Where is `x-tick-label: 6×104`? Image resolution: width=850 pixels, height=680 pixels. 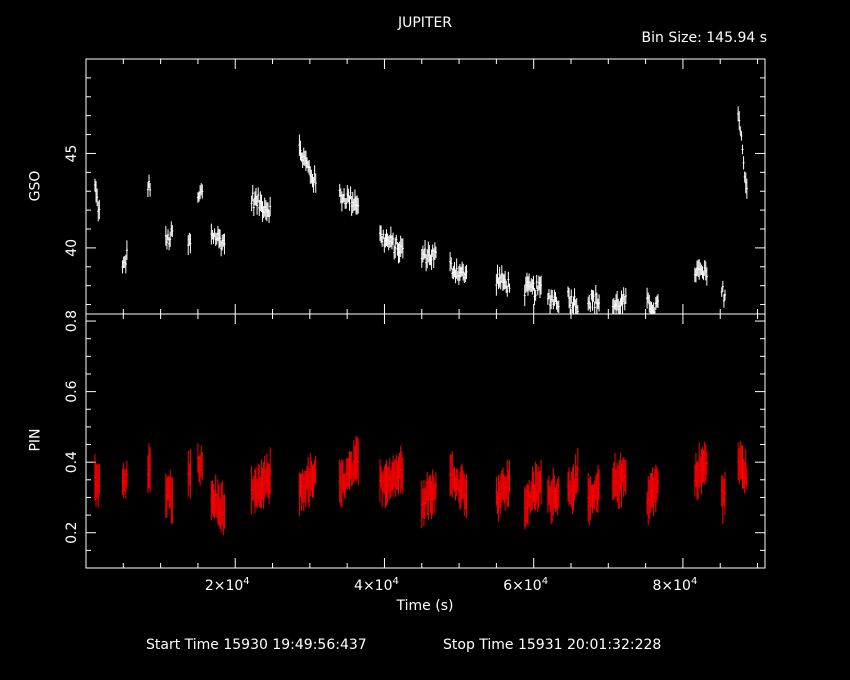
x-tick-label: 6×104 is located at coordinates (525, 585).